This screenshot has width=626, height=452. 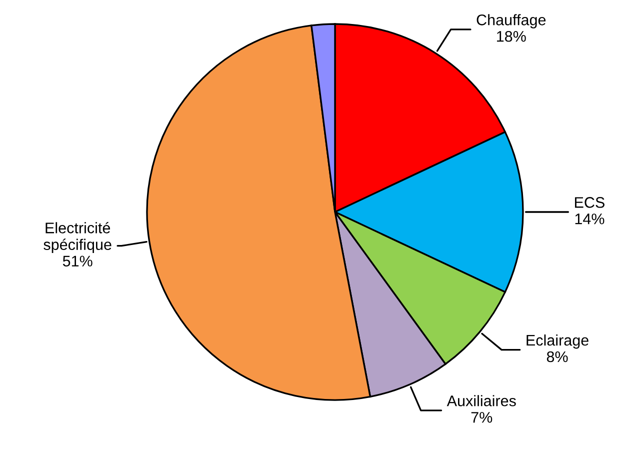 I want to click on slice-label: Eclairage, so click(x=557, y=341).